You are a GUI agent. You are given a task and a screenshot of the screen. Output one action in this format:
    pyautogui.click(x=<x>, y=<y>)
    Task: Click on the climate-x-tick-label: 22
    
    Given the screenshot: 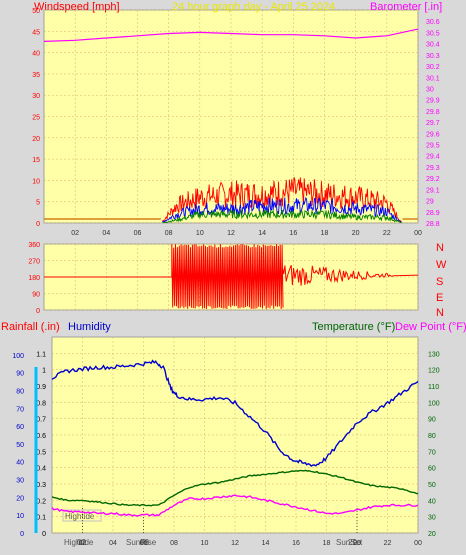 What is the action you would take?
    pyautogui.click(x=388, y=543)
    